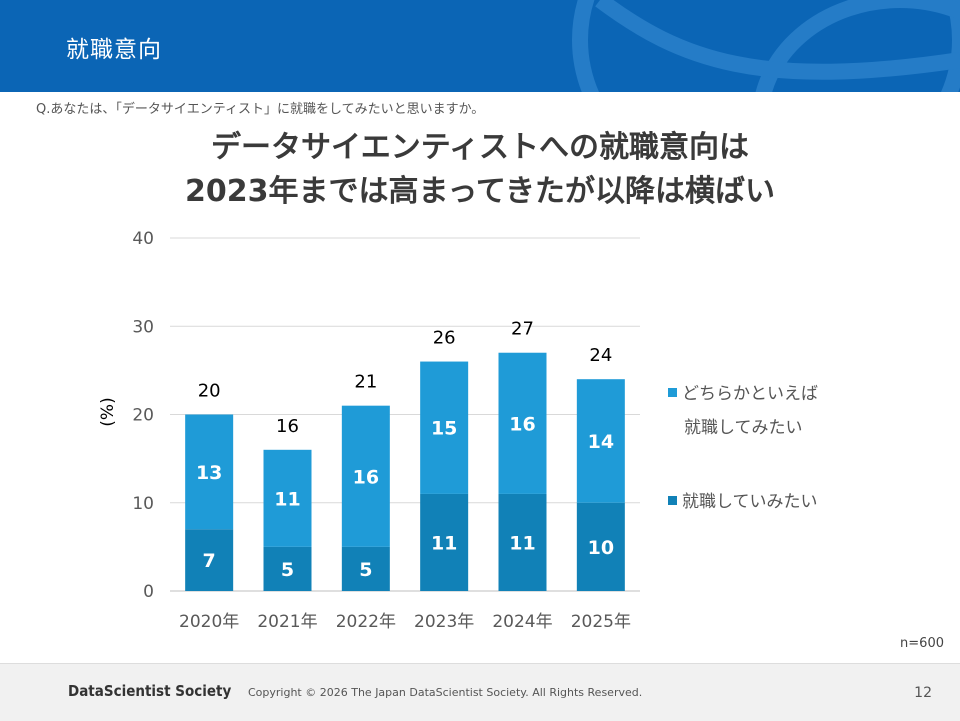 This screenshot has height=721, width=960. What do you see at coordinates (480, 170) in the screenshot?
I see `headline: データサイエンティストへの就職意向は 2023年までは高まってきたが以降は横ばい` at bounding box center [480, 170].